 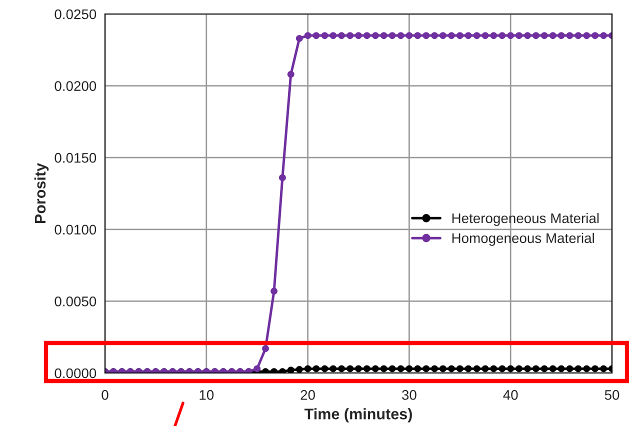 I want to click on y-axis-title: Porosity, so click(x=41, y=193).